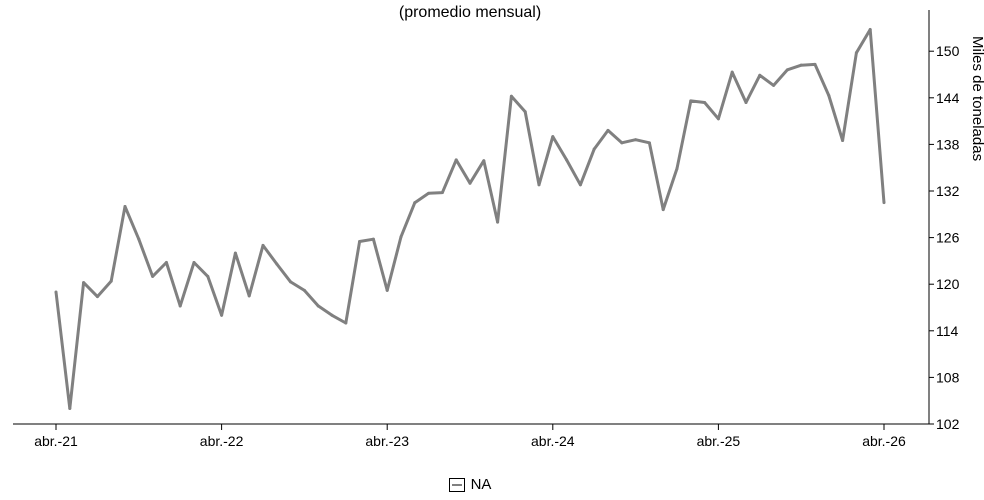  I want to click on legend-swatch-na, so click(456, 484).